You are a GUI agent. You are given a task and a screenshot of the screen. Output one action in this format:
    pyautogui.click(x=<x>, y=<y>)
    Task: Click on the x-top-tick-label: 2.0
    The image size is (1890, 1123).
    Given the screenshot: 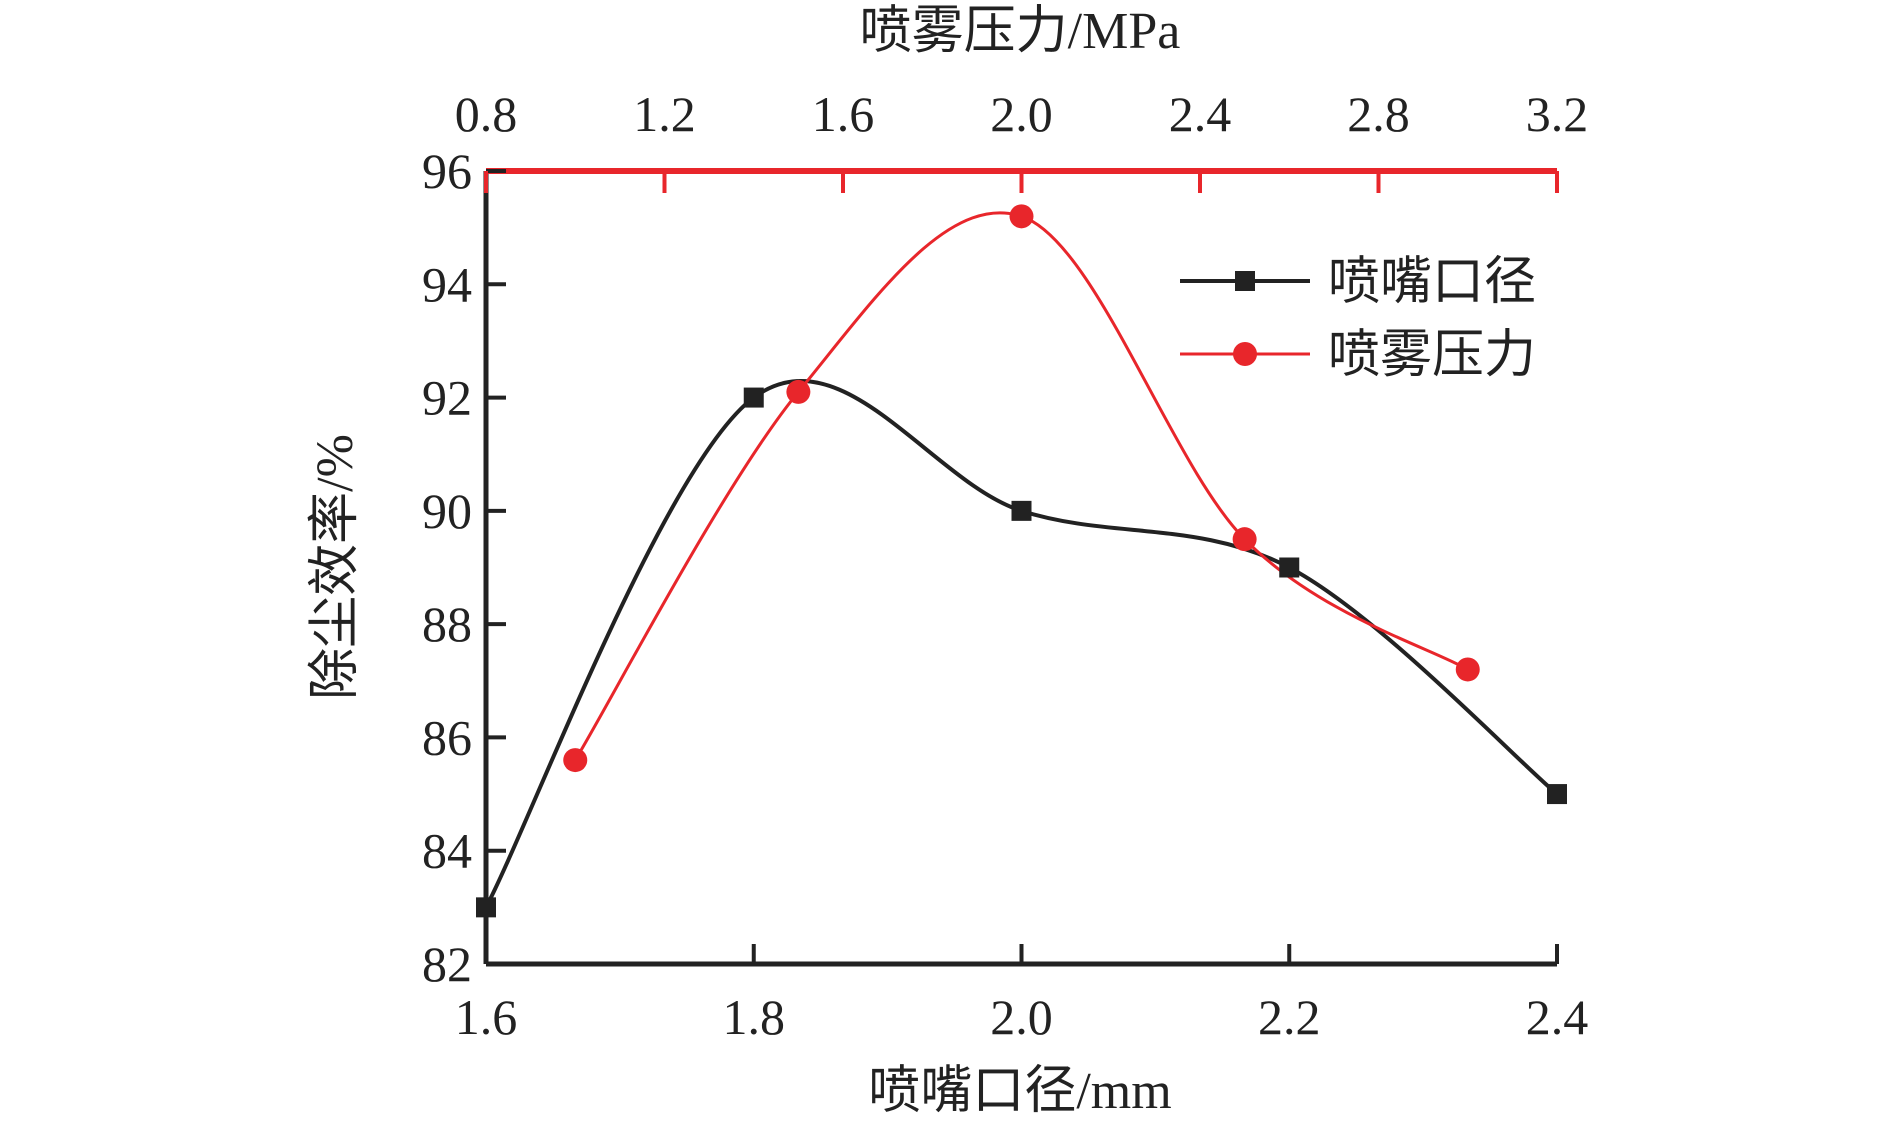 What is the action you would take?
    pyautogui.click(x=1021, y=114)
    